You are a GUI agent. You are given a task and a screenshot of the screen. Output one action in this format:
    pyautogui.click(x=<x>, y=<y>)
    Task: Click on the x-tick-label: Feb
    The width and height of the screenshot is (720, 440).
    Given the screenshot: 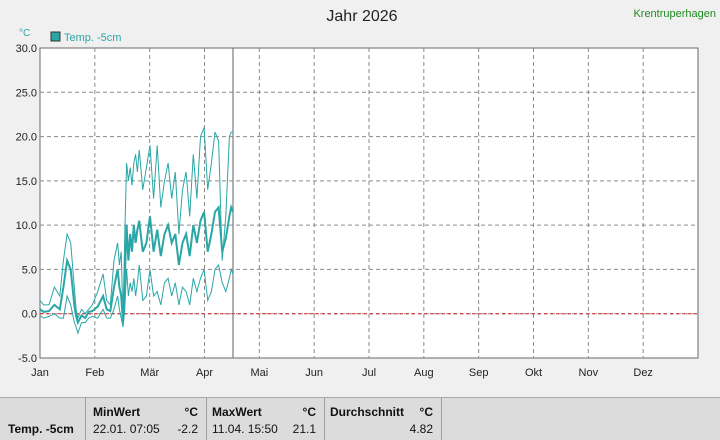 What is the action you would take?
    pyautogui.click(x=94, y=373)
    